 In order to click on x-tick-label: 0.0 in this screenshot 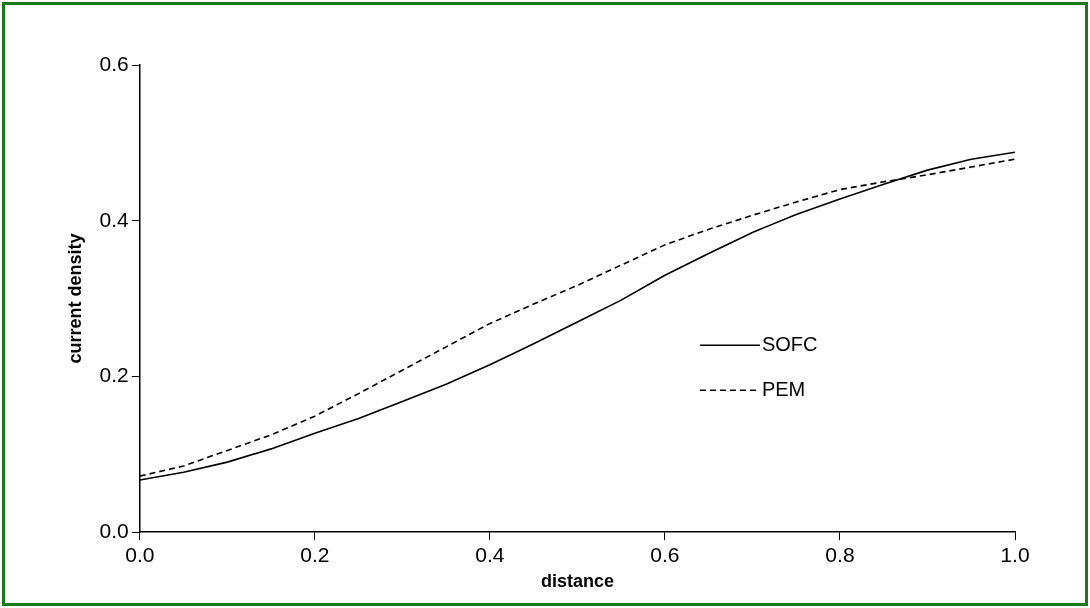, I will do `click(140, 554)`.